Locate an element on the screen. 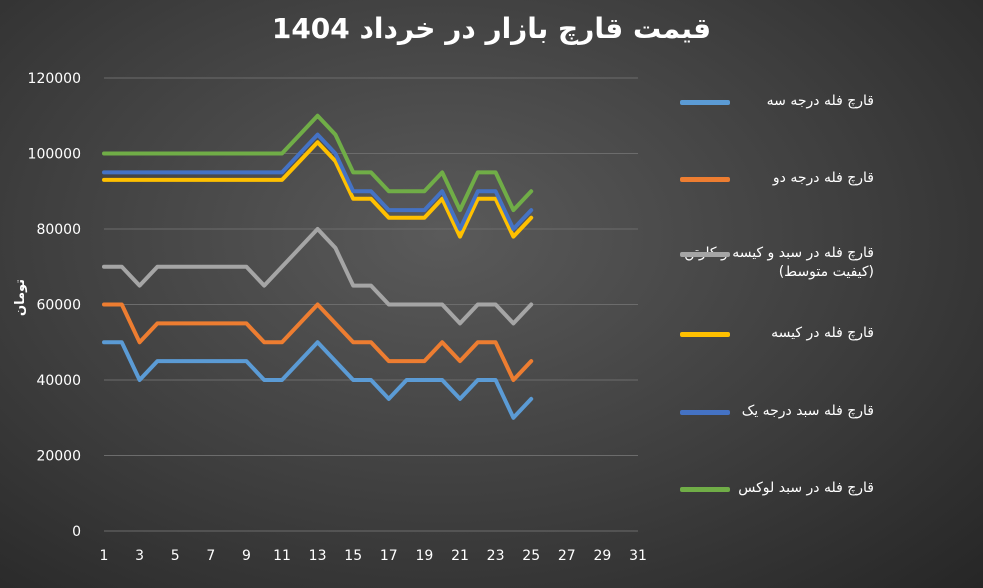 The height and width of the screenshot is (588, 983). x-tick-label: 11 is located at coordinates (282, 556).